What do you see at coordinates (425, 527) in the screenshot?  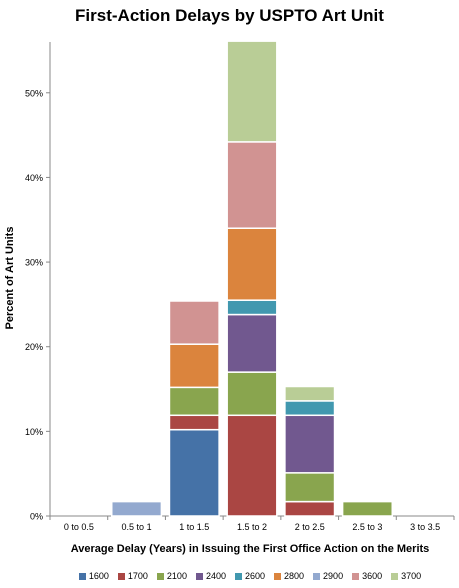 I see `x-tick-label: 3 to 3.5` at bounding box center [425, 527].